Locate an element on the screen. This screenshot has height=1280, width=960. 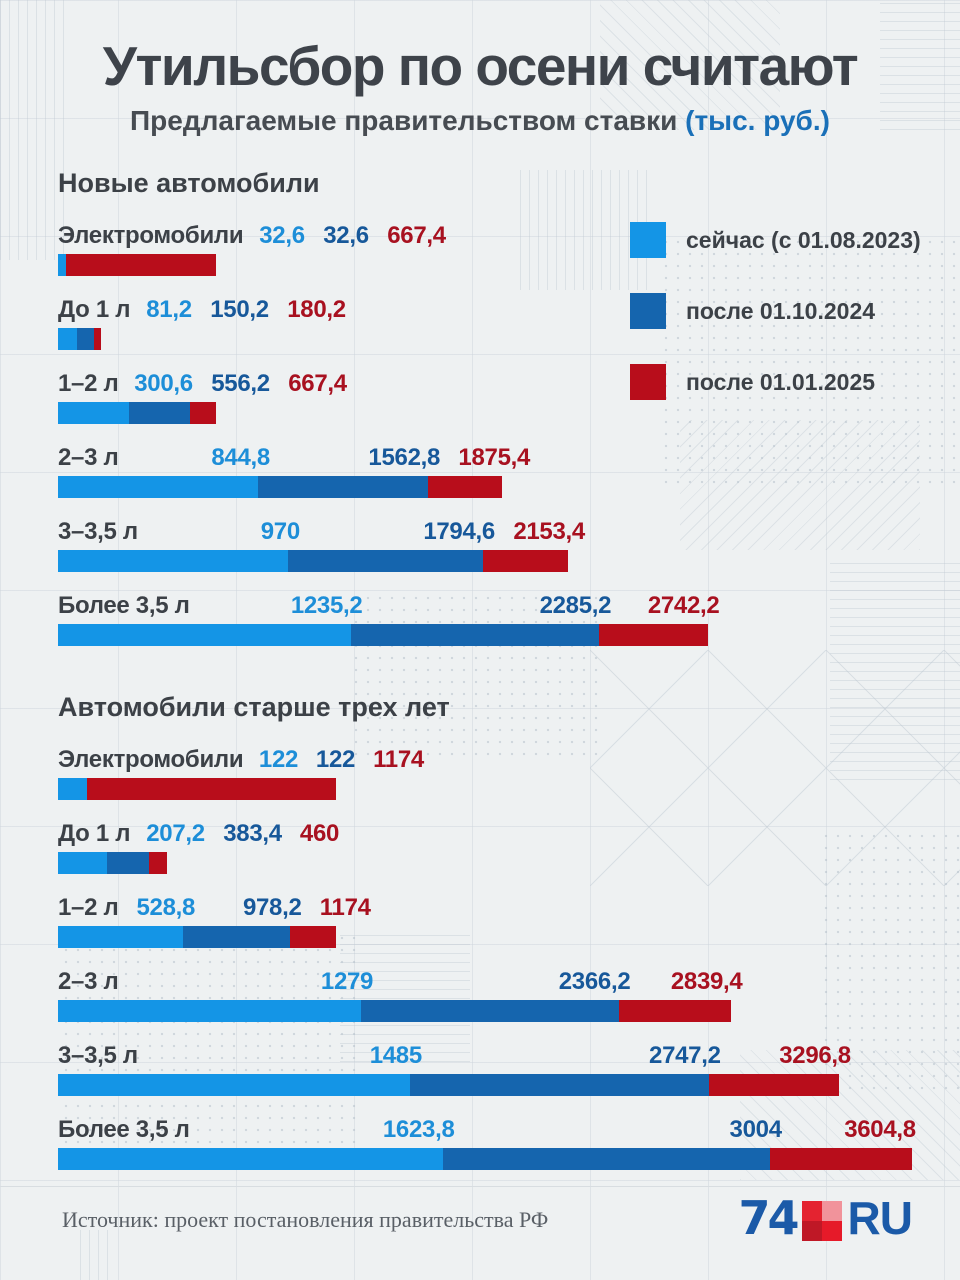
row-value-after-2024: 2285,2 is located at coordinates (575, 605).